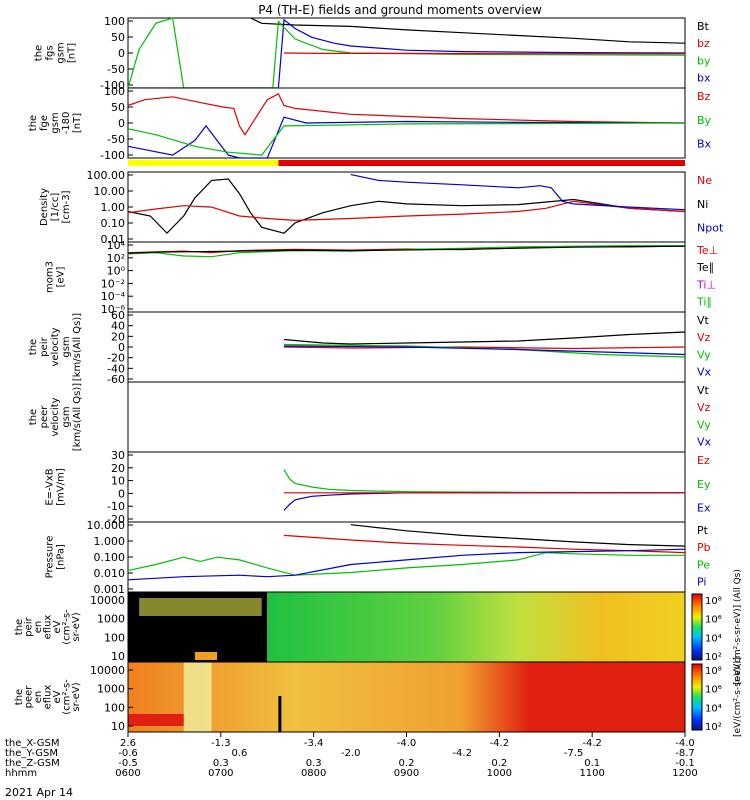 This screenshot has height=800, width=750. What do you see at coordinates (21, 773) in the screenshot?
I see `axis-row-label: hhmm` at bounding box center [21, 773].